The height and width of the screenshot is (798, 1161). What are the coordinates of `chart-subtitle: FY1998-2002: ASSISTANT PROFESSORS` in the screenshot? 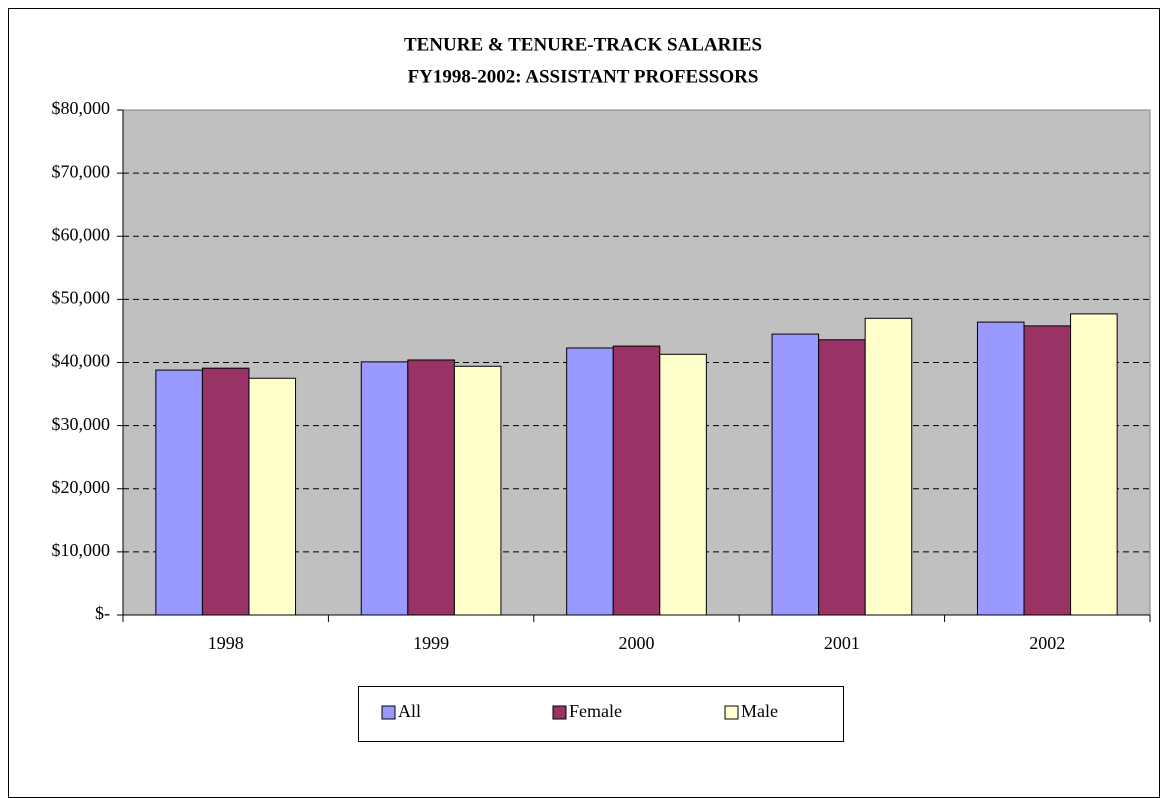 It's located at (583, 76).